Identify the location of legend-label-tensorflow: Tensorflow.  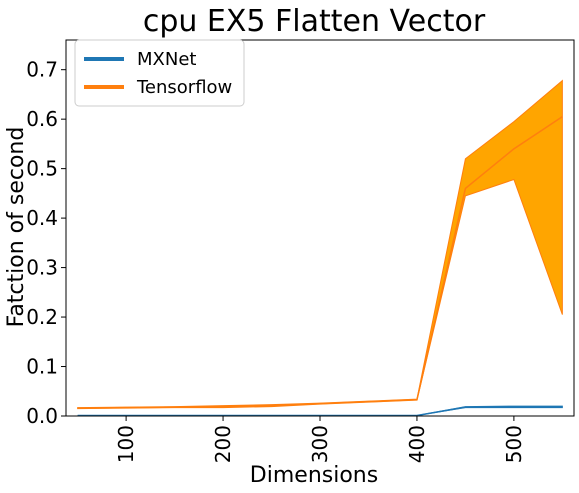
(184, 87).